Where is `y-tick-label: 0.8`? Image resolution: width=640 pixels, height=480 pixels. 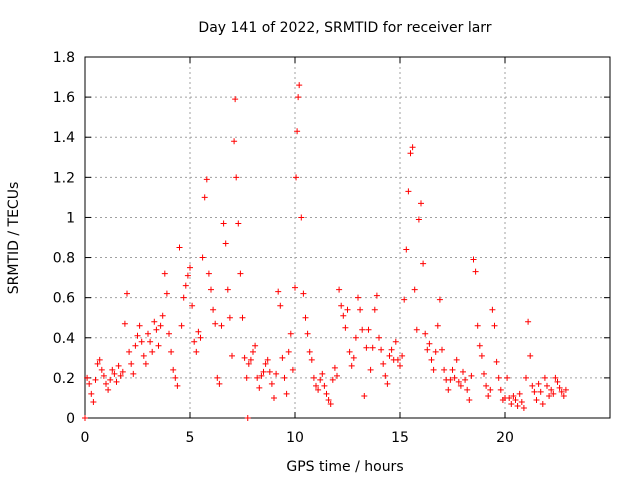 y-tick-label: 0.8 is located at coordinates (64, 259).